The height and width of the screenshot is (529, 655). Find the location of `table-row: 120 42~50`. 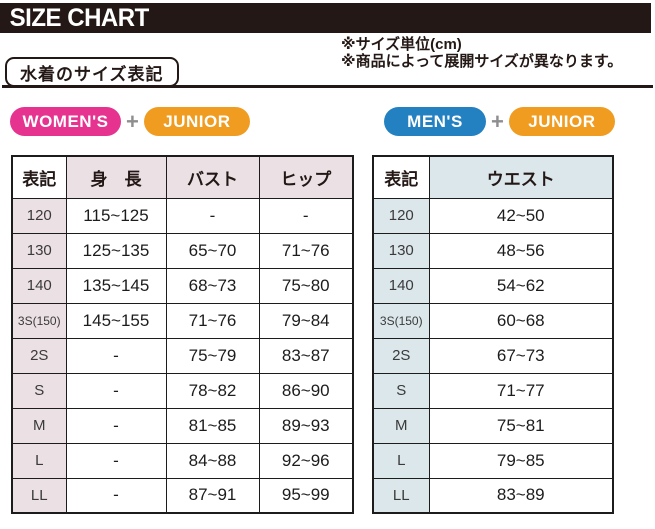

table-row: 120 42~50 is located at coordinates (493, 215).